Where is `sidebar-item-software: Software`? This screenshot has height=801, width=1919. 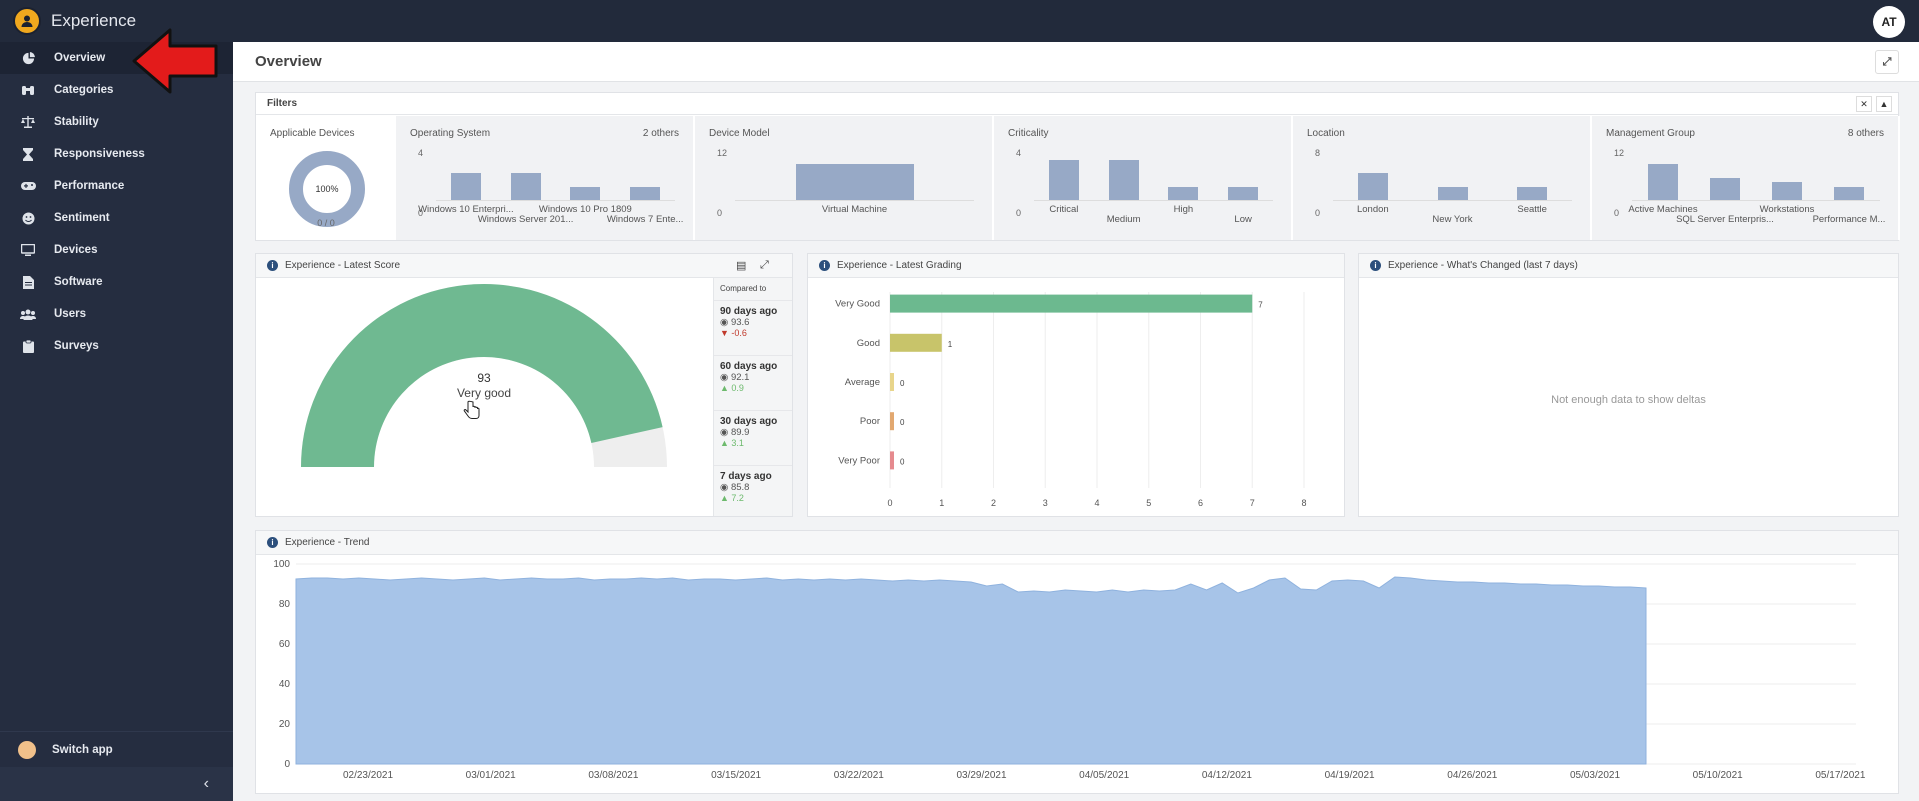 sidebar-item-software: Software is located at coordinates (116, 282).